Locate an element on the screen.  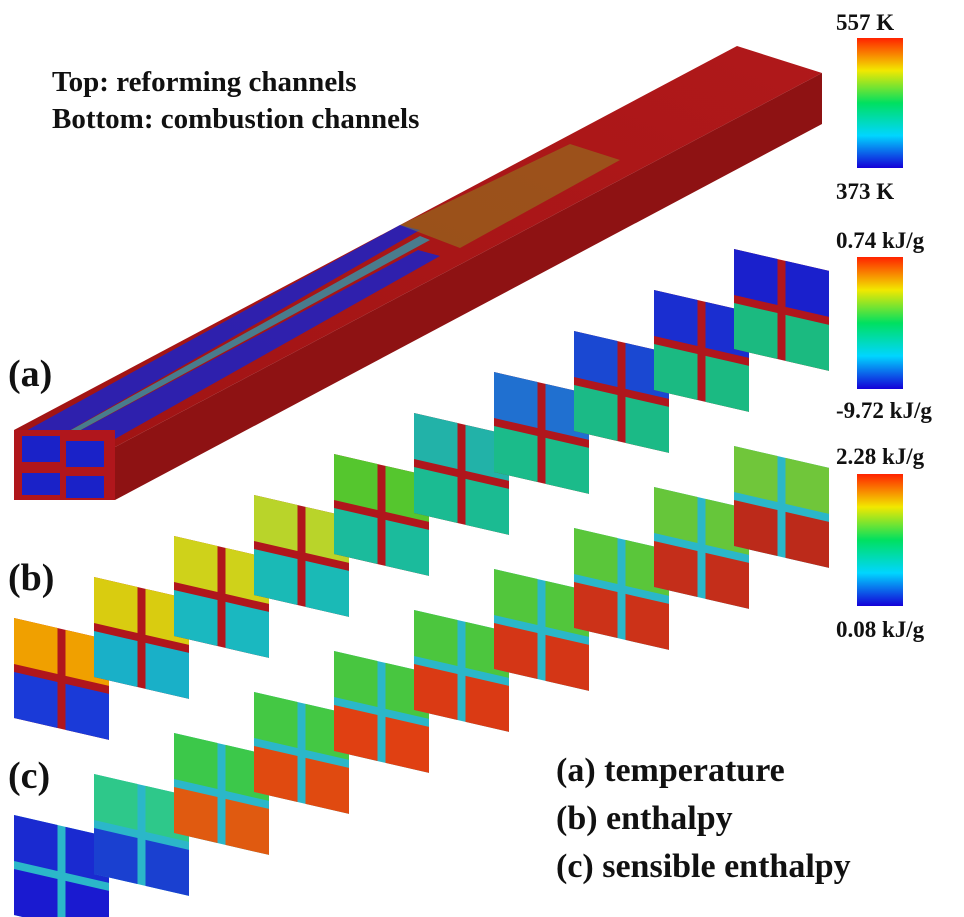
legend-entry: (b) enthalpy is located at coordinates (644, 818).